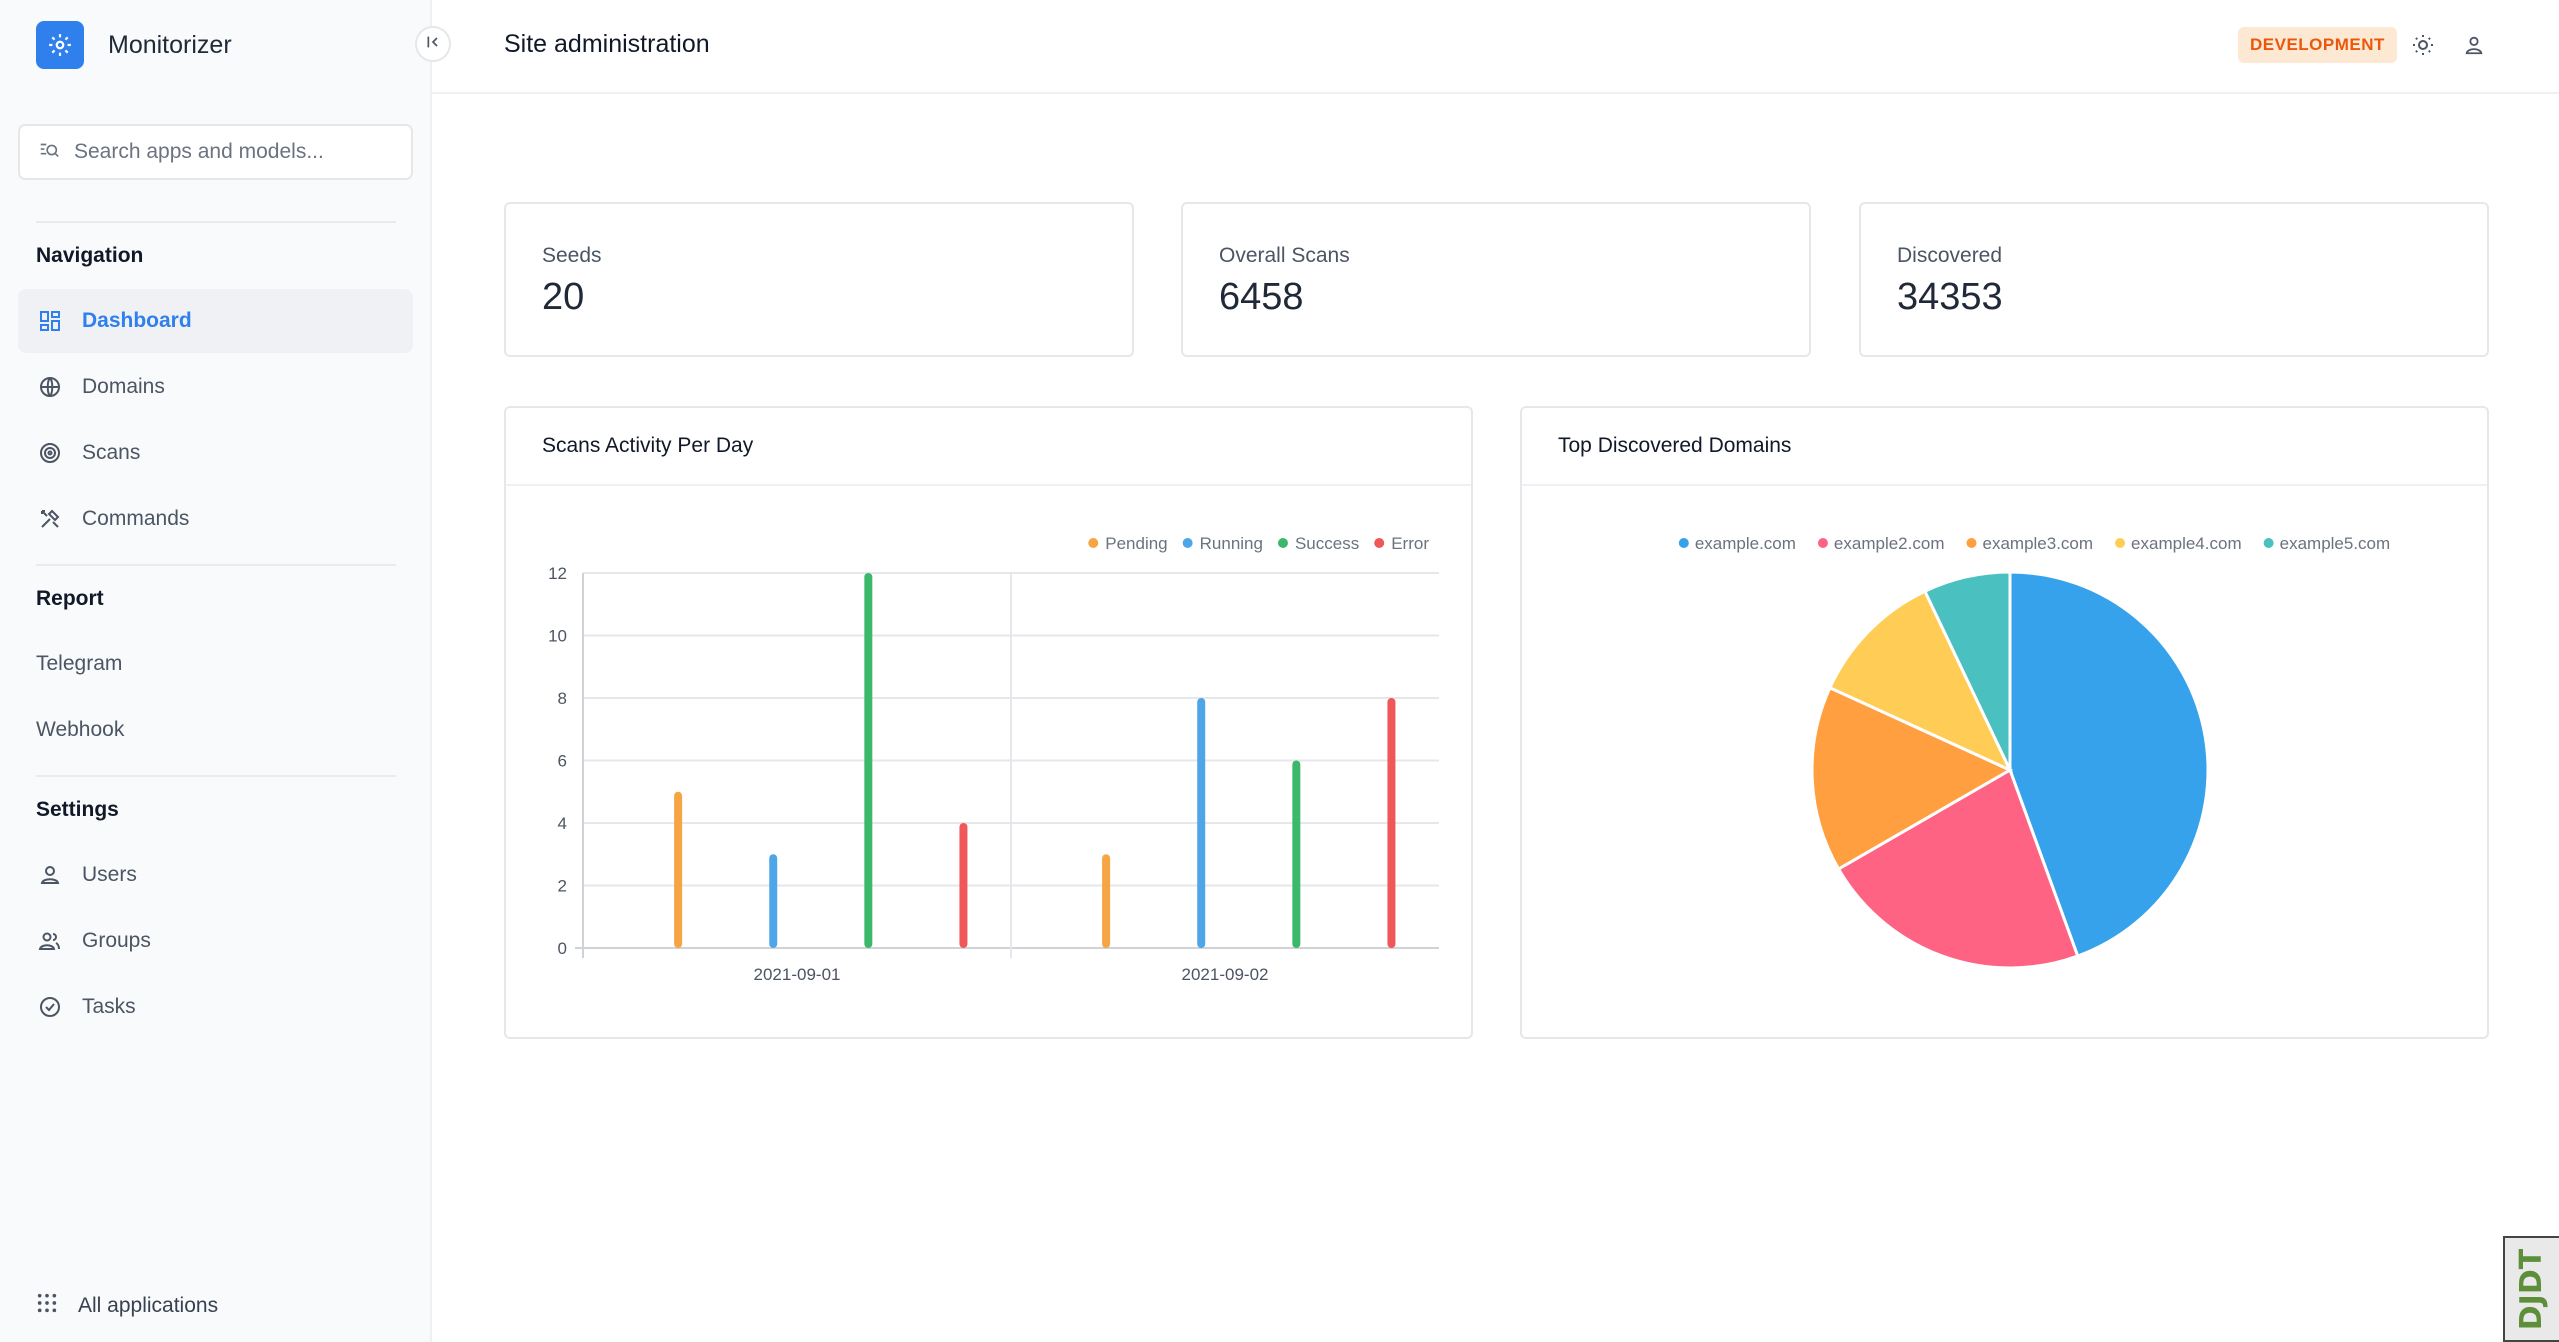 Image resolution: width=2559 pixels, height=1342 pixels. Describe the element at coordinates (123, 386) in the screenshot. I see `sidebar-item-label: Domains` at that location.